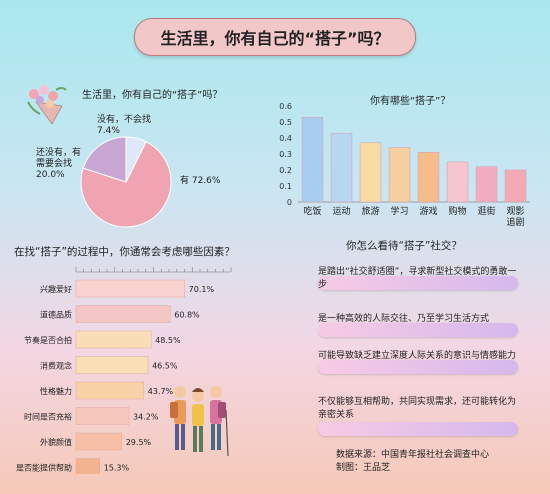 The image size is (550, 494). I want to click on pie-chart, so click(126, 182).